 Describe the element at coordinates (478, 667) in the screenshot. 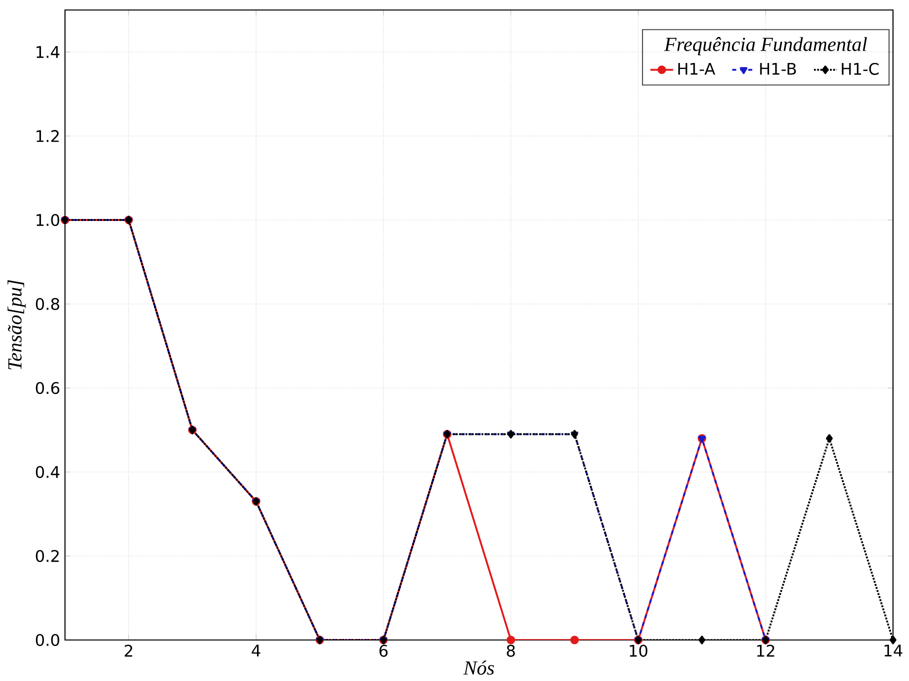

I see `x-axis-title: Nós` at that location.